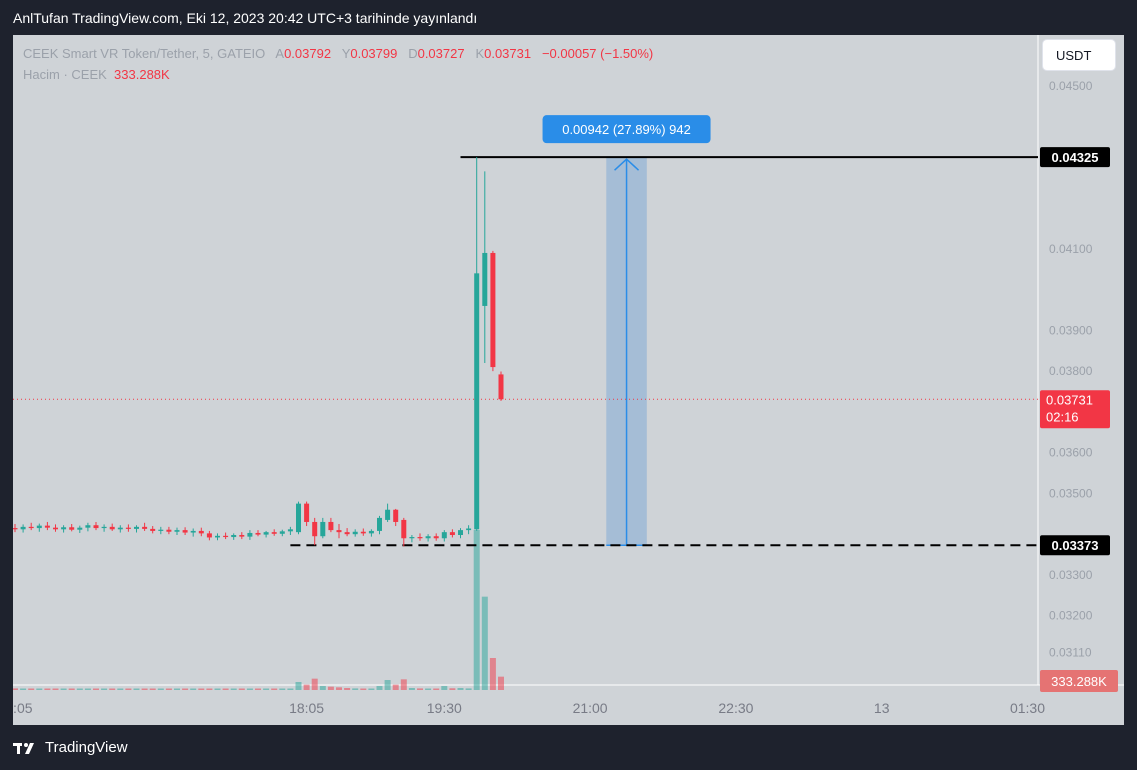 This screenshot has width=1137, height=770. I want to click on legend-change: −0.00057 (−1.50%), so click(597, 53).